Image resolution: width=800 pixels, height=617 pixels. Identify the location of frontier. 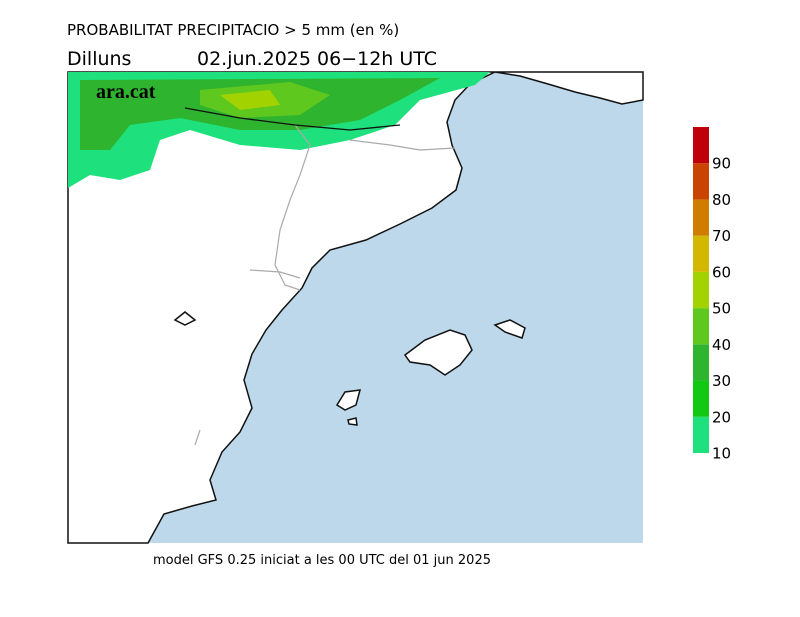
(292, 119).